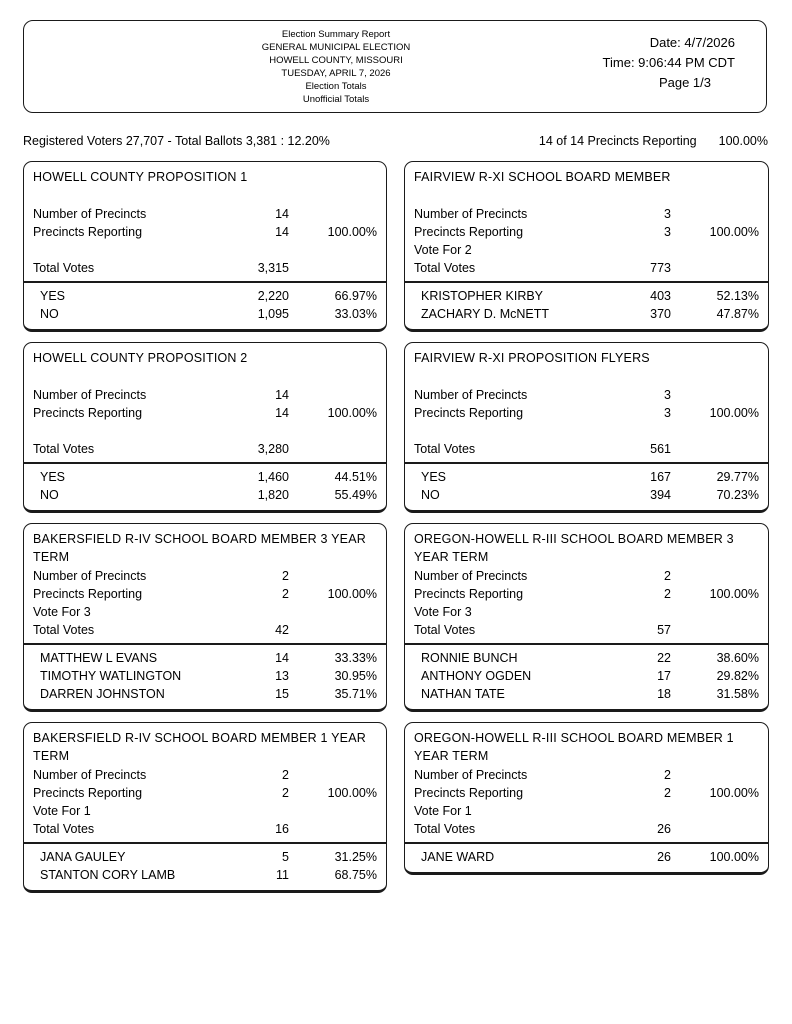 Image resolution: width=792 pixels, height=1024 pixels. I want to click on precincts-reporting-row-label: Precincts Reporting, so click(88, 793).